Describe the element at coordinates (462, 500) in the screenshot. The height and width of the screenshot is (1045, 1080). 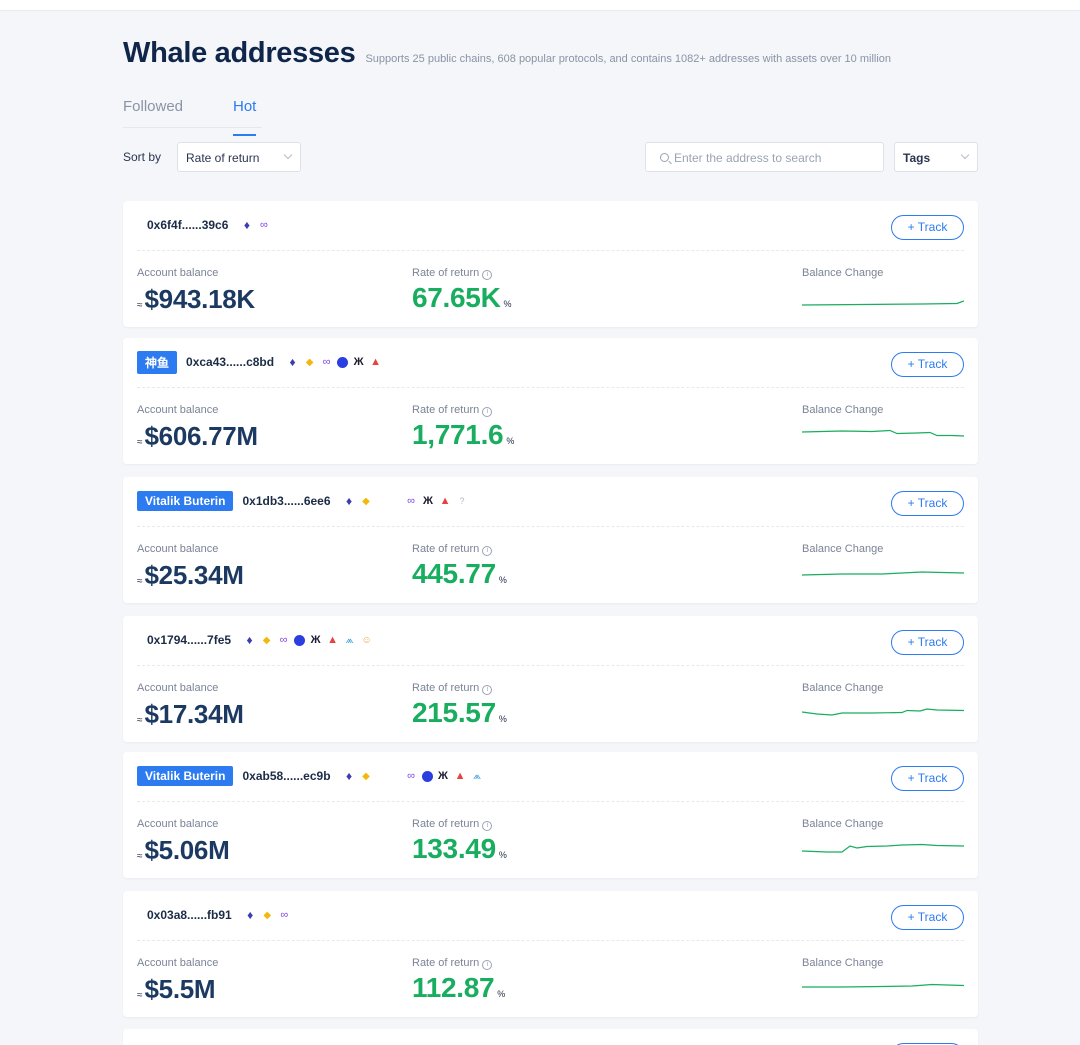
I see `unknown-icon: ?` at that location.